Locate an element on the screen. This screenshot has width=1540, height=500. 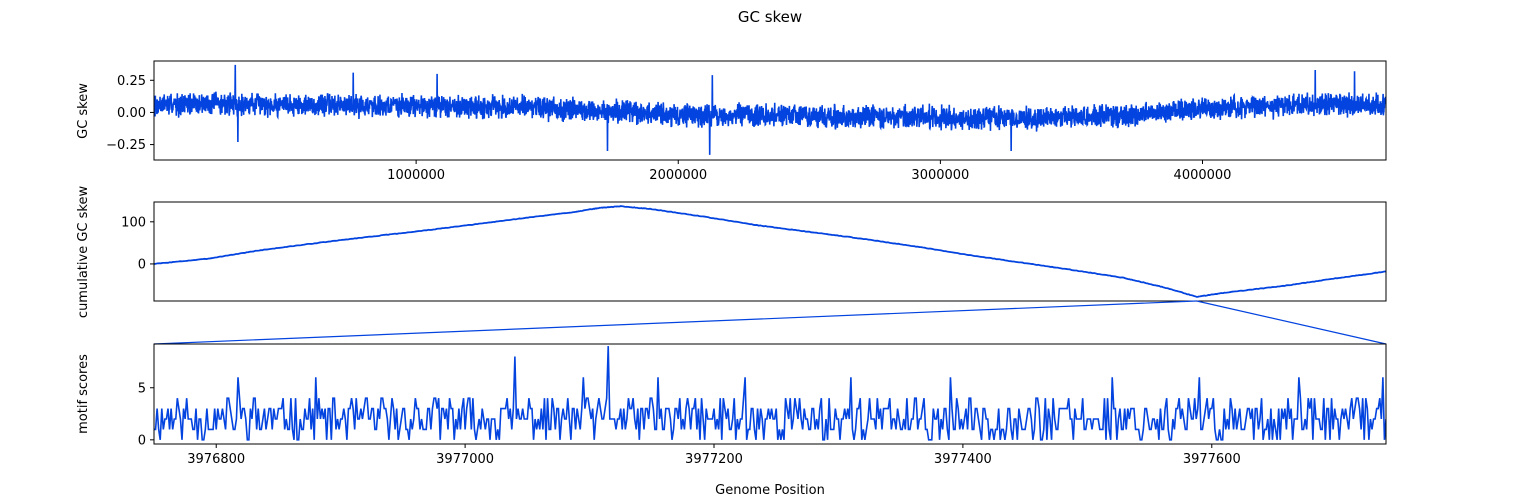
motif-scores-xtick-label: 3977600 is located at coordinates (1212, 459).